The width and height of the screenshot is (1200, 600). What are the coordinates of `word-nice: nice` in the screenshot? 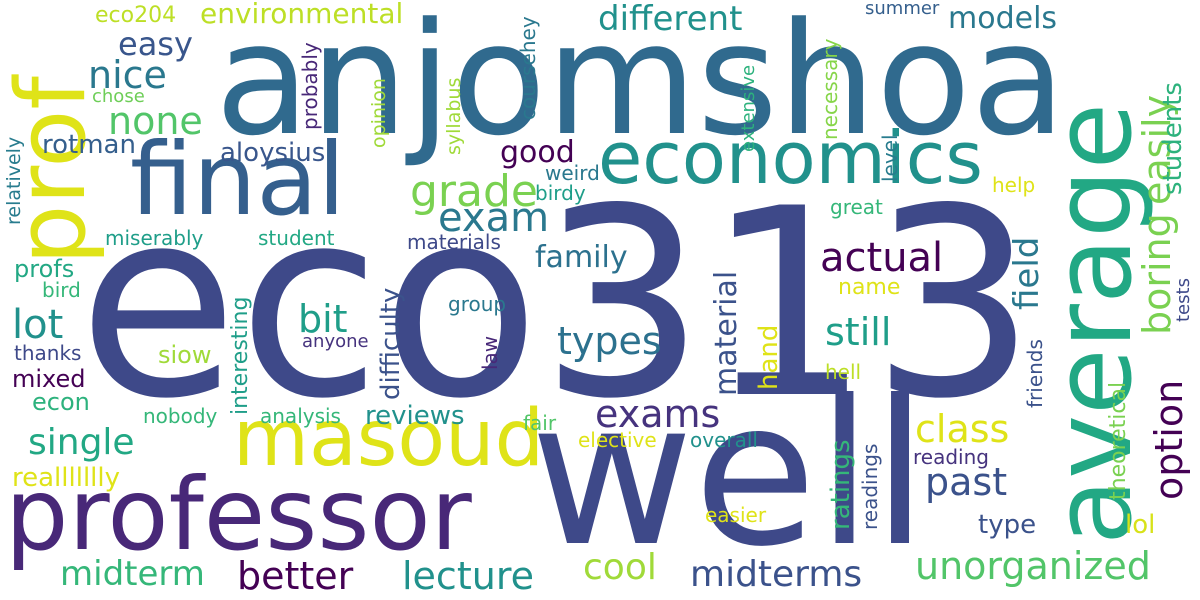 It's located at (127, 75).